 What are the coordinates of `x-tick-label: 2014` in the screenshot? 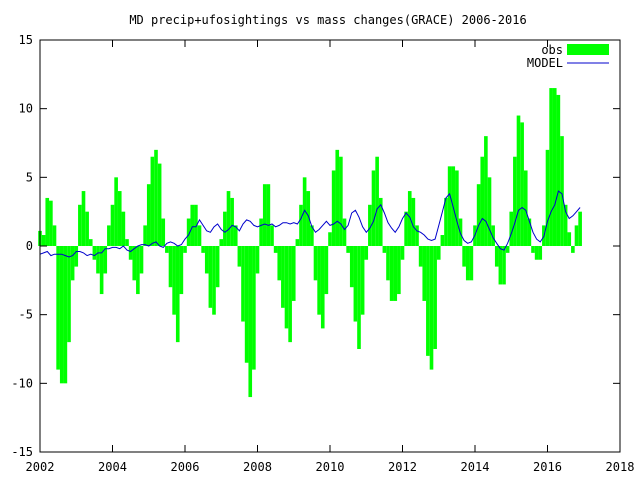 It's located at (475, 467).